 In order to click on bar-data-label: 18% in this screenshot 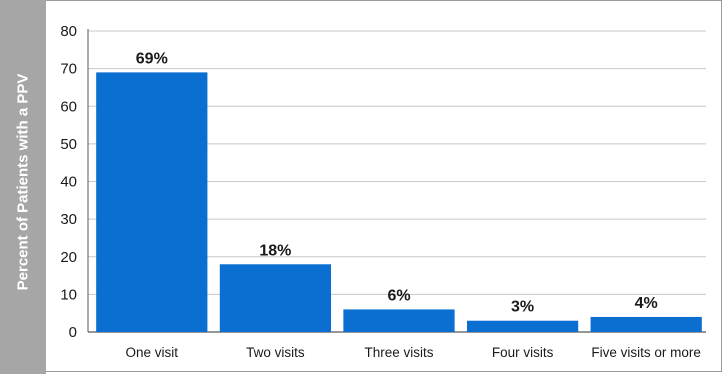, I will do `click(275, 250)`.